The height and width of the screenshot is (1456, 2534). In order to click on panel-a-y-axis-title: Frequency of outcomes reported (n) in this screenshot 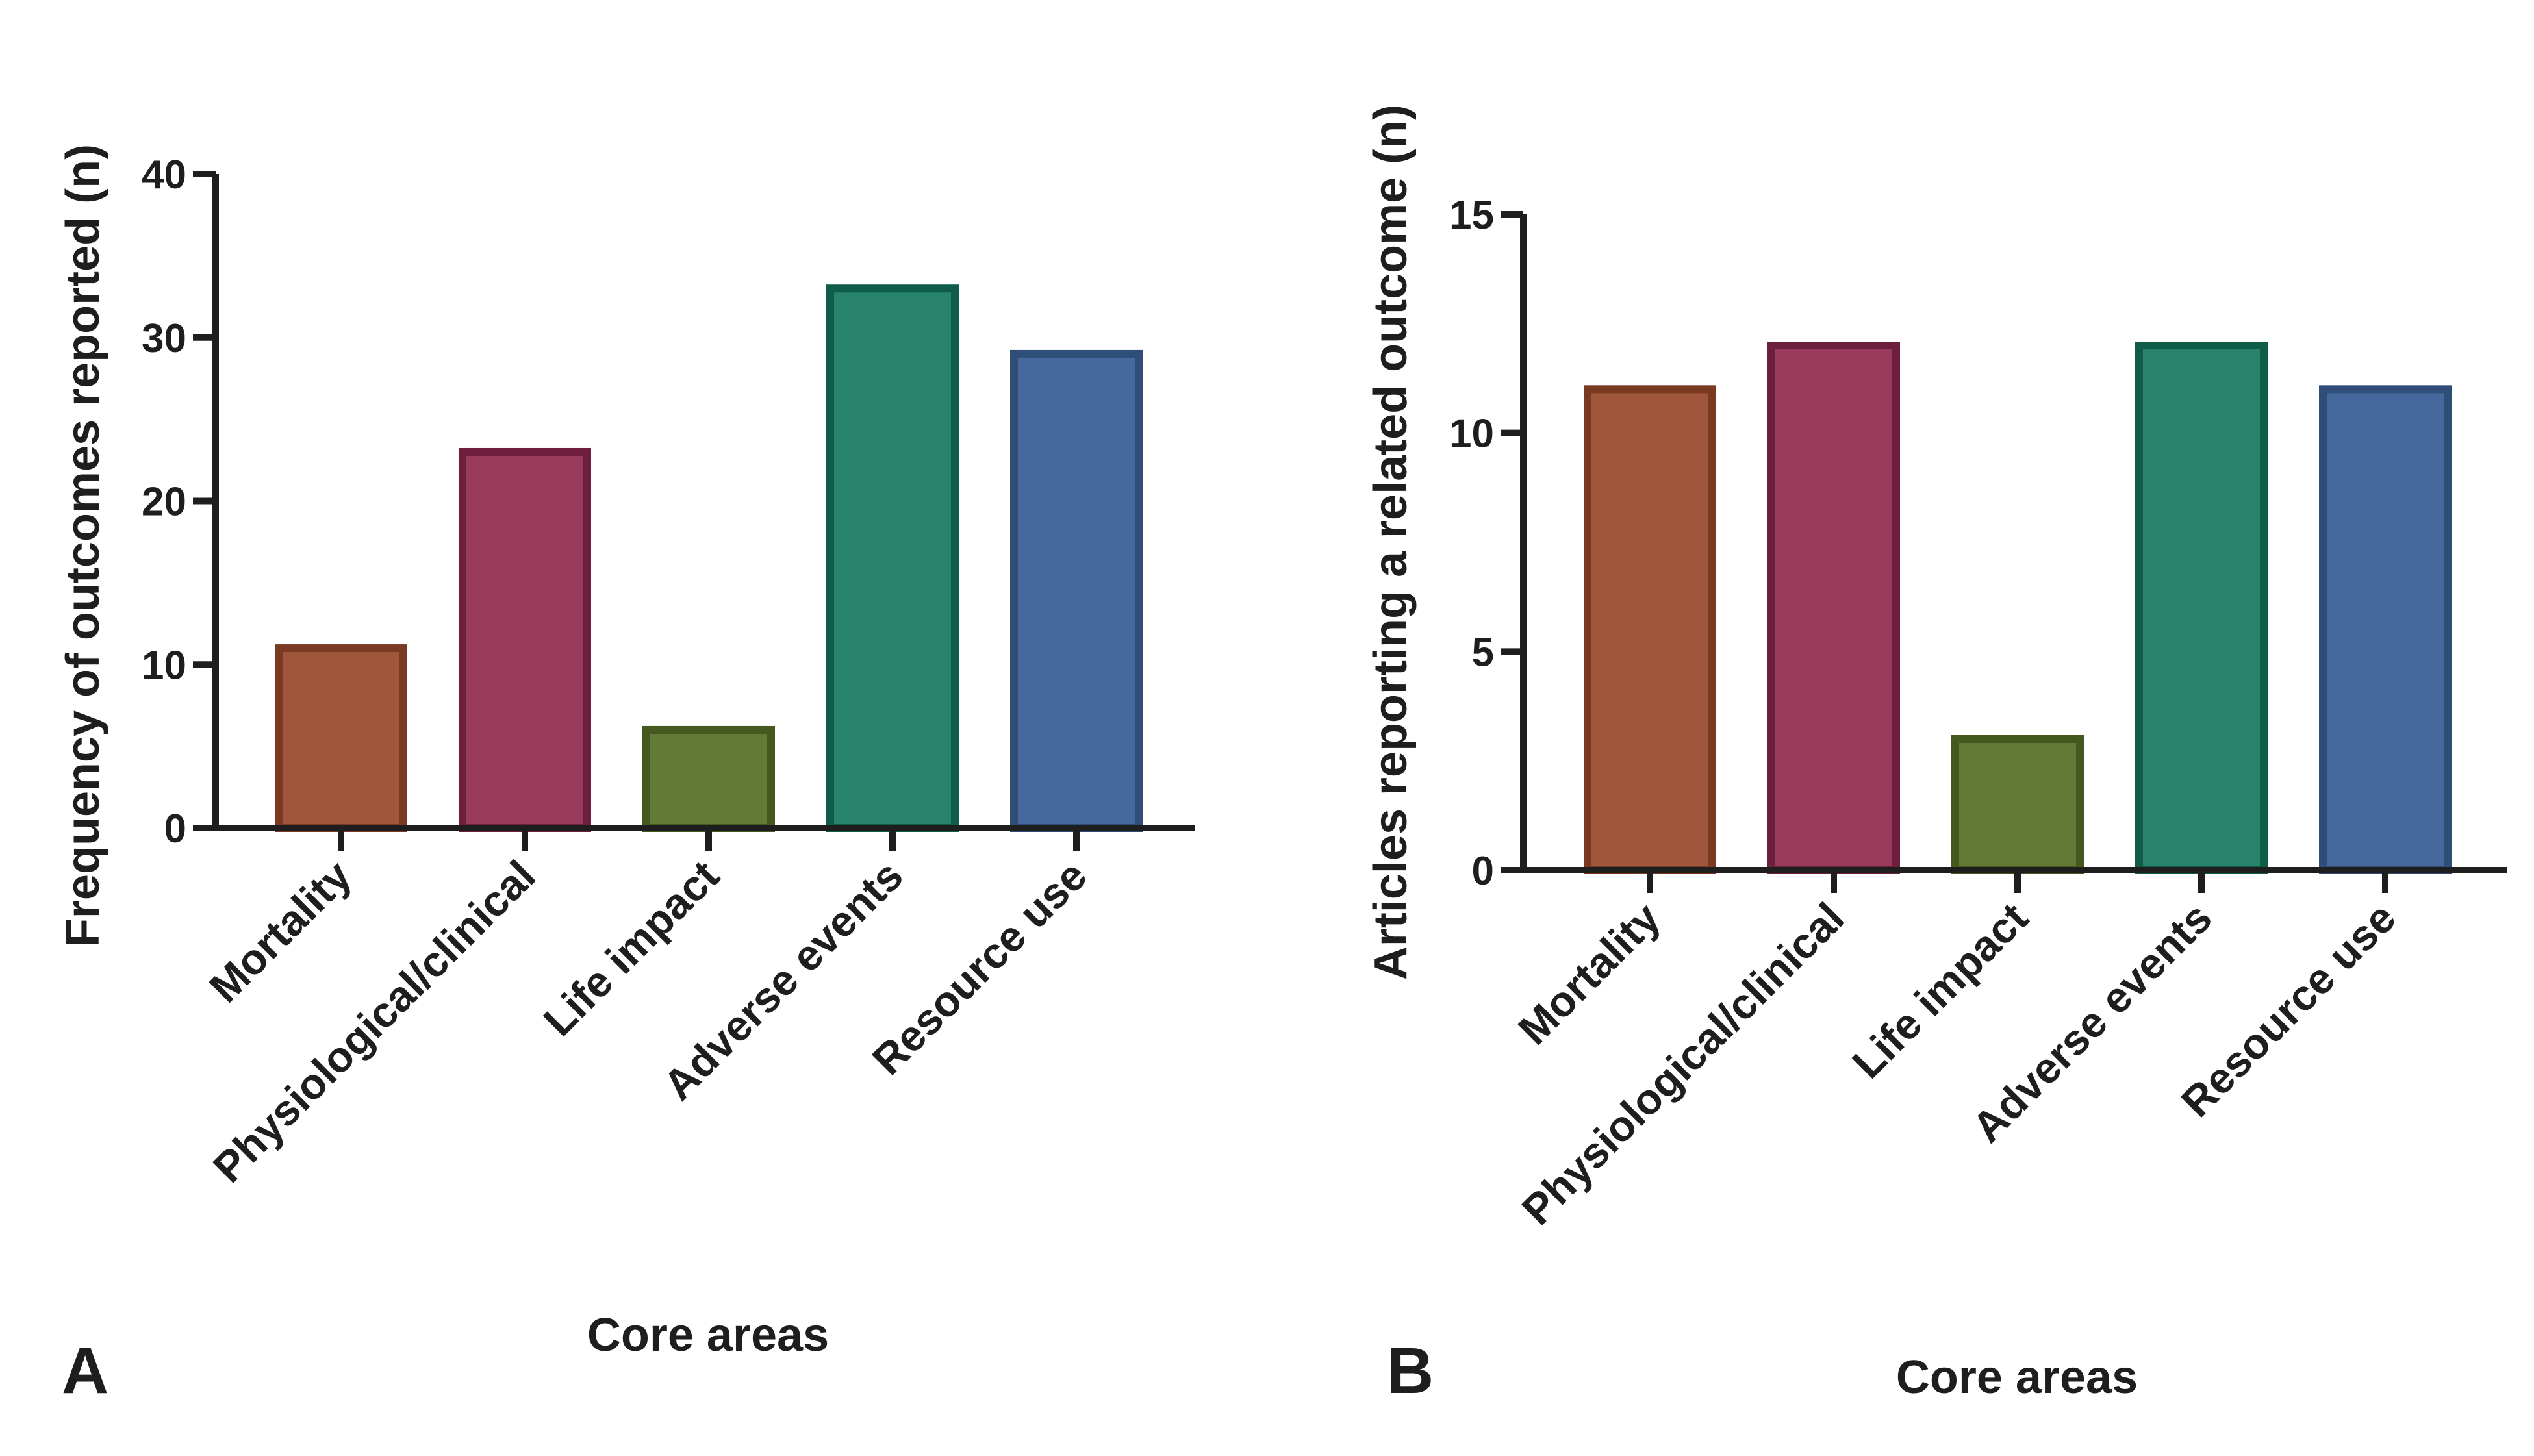, I will do `click(83, 545)`.